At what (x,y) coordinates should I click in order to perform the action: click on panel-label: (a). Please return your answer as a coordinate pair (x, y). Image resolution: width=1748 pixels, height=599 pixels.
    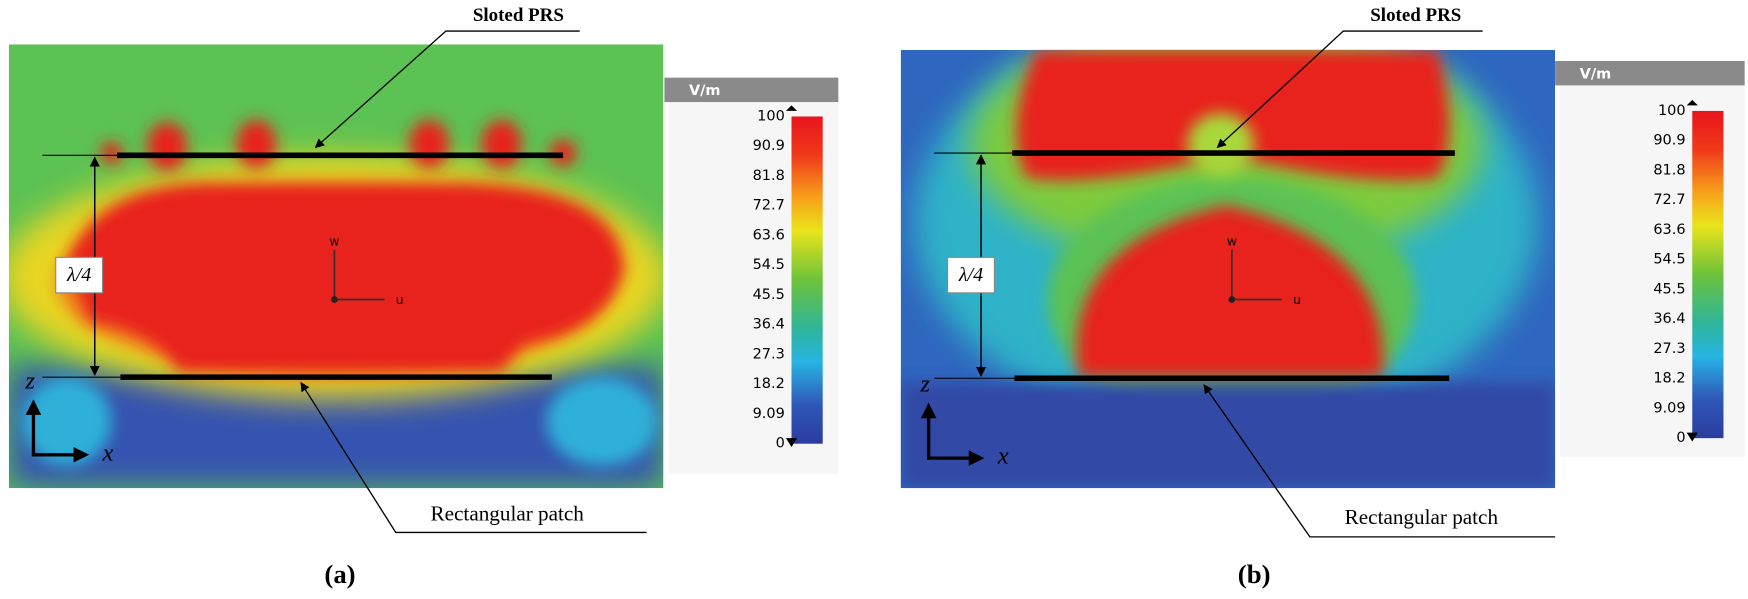
    Looking at the image, I should click on (339, 574).